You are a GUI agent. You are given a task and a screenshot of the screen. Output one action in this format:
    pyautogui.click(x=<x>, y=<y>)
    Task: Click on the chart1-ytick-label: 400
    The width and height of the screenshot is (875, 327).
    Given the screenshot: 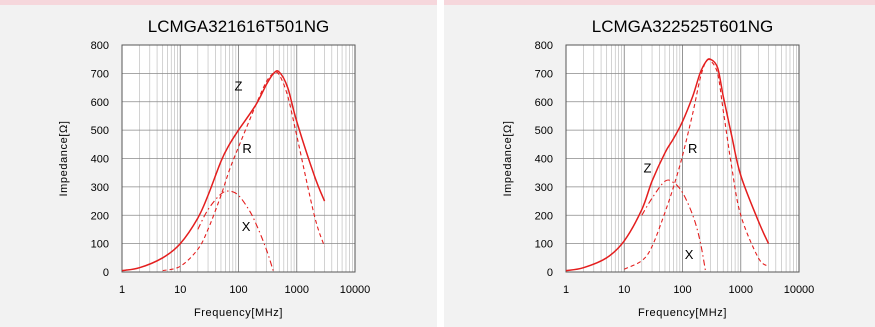 What is the action you would take?
    pyautogui.click(x=544, y=160)
    